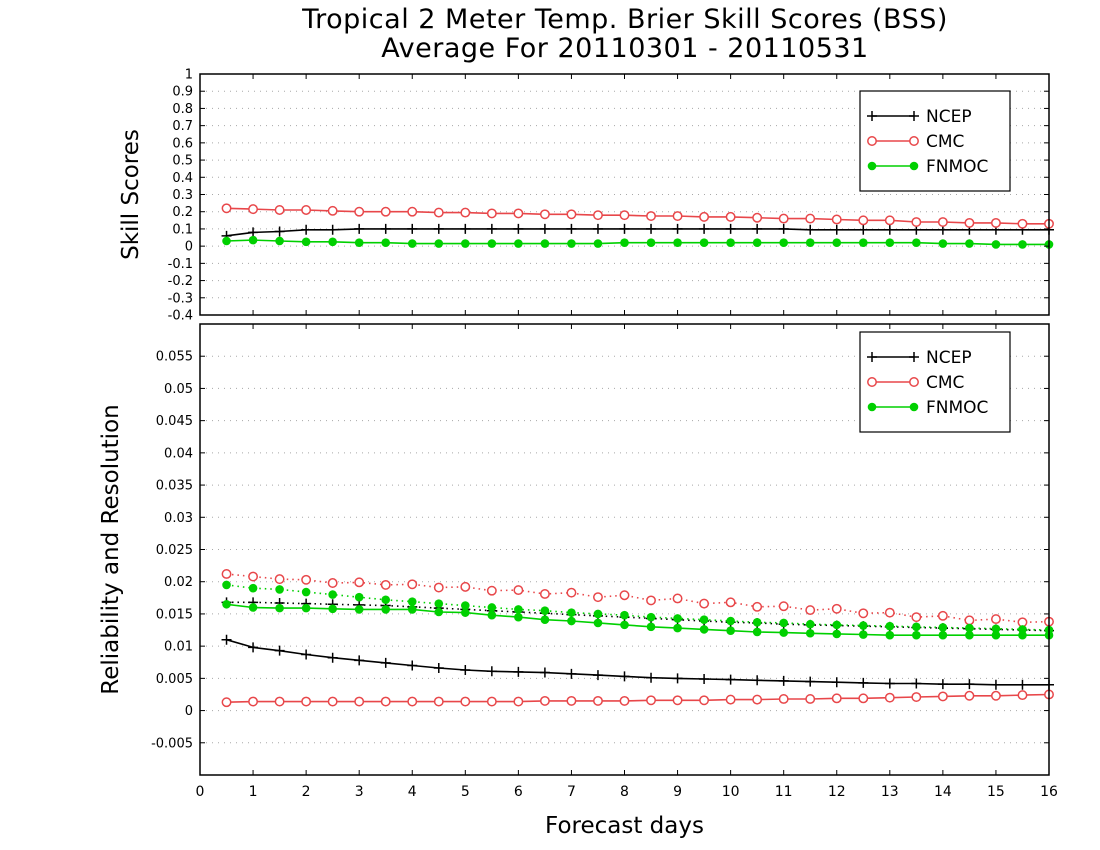 The height and width of the screenshot is (850, 1100). What do you see at coordinates (182, 126) in the screenshot?
I see `y-tick-label: 0.7` at bounding box center [182, 126].